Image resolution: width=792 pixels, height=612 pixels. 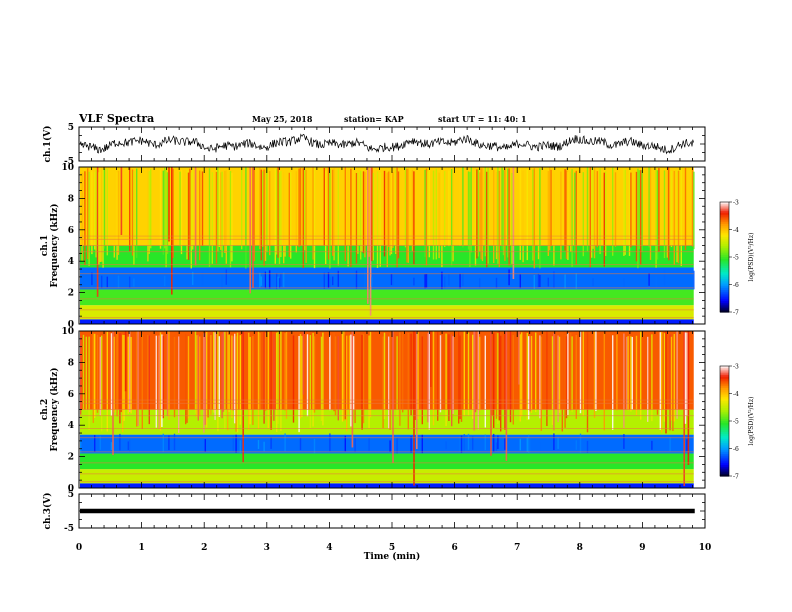 I want to click on ch1-waveform-ylabel: ch.1(V), so click(x=47, y=144).